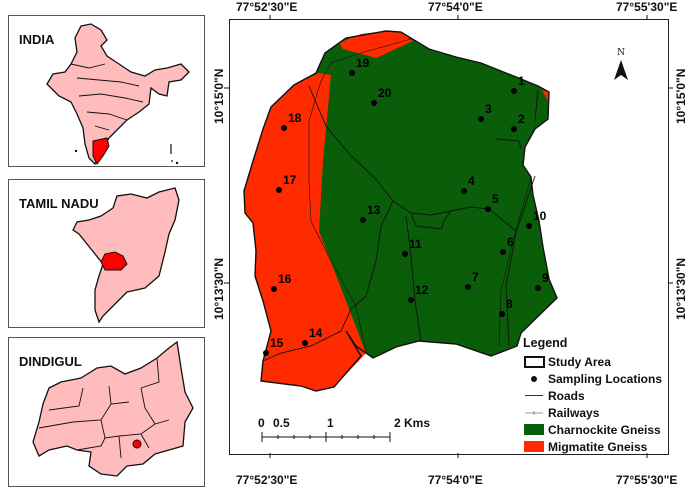 This screenshot has height=493, width=692. I want to click on legend-label: Sampling Locations, so click(605, 378).